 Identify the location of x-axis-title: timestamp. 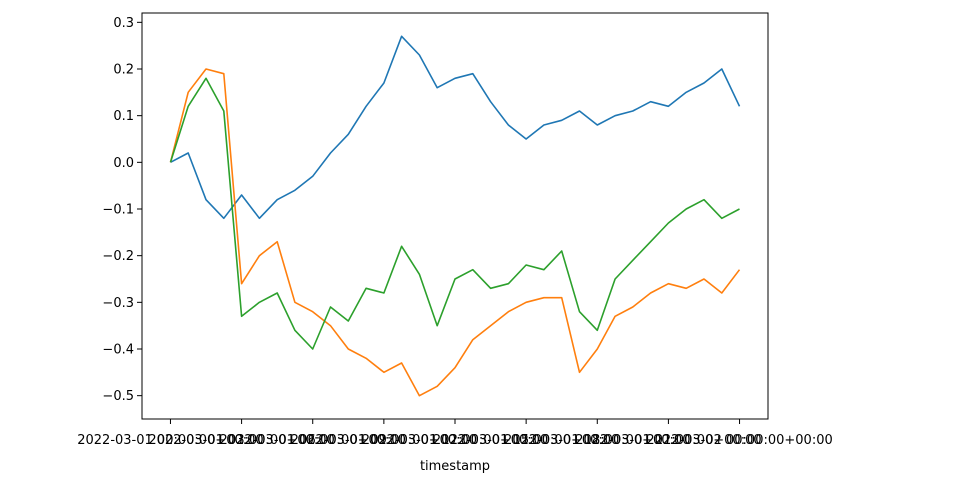
(455, 466).